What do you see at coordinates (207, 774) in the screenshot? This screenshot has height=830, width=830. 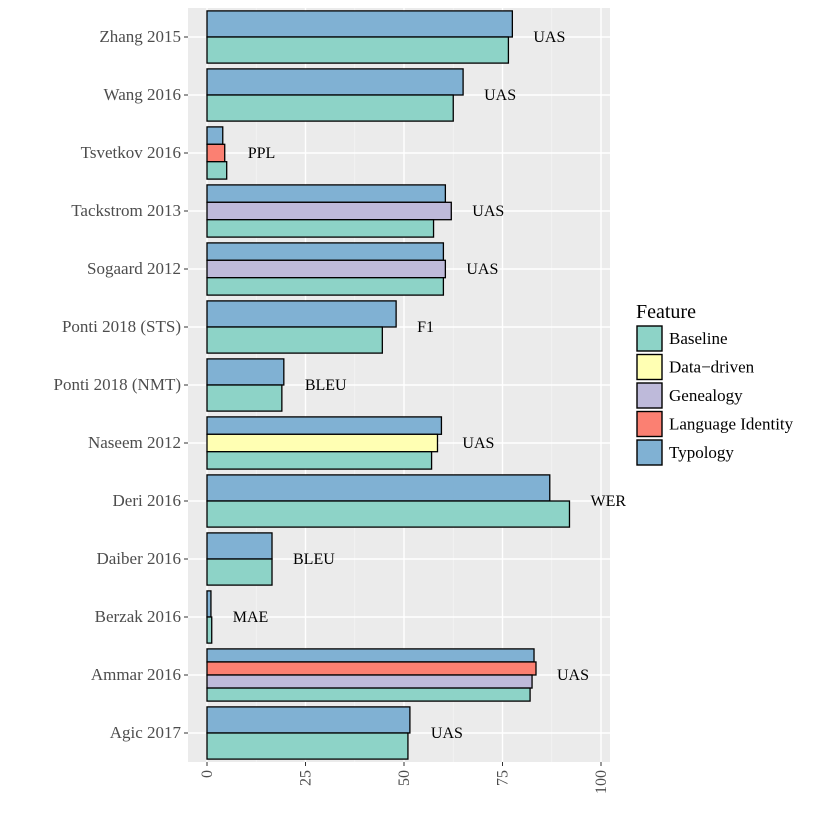 I see `x-tick-label: 0` at bounding box center [207, 774].